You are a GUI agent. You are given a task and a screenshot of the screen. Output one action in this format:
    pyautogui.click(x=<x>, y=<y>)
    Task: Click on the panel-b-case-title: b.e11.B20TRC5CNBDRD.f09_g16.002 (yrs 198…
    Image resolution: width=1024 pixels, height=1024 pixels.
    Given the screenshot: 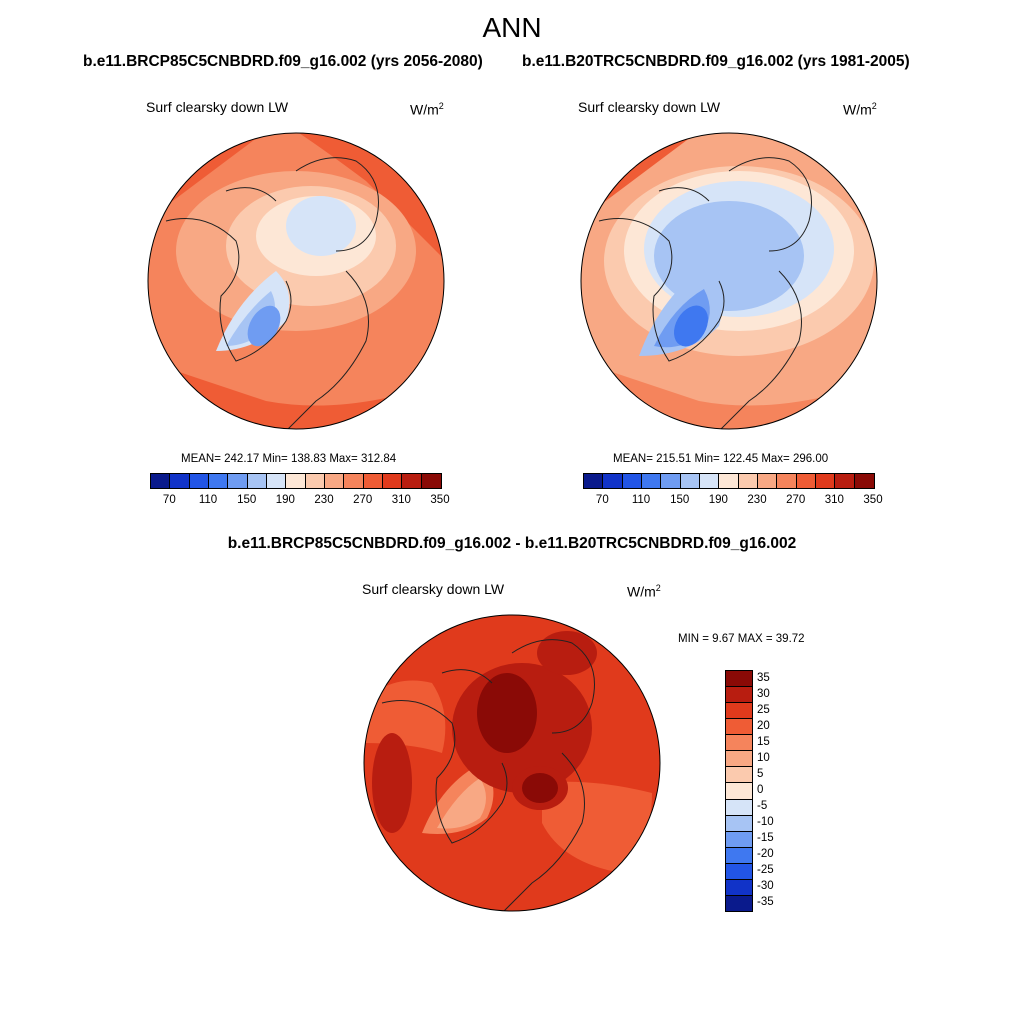 What is the action you would take?
    pyautogui.click(x=716, y=61)
    